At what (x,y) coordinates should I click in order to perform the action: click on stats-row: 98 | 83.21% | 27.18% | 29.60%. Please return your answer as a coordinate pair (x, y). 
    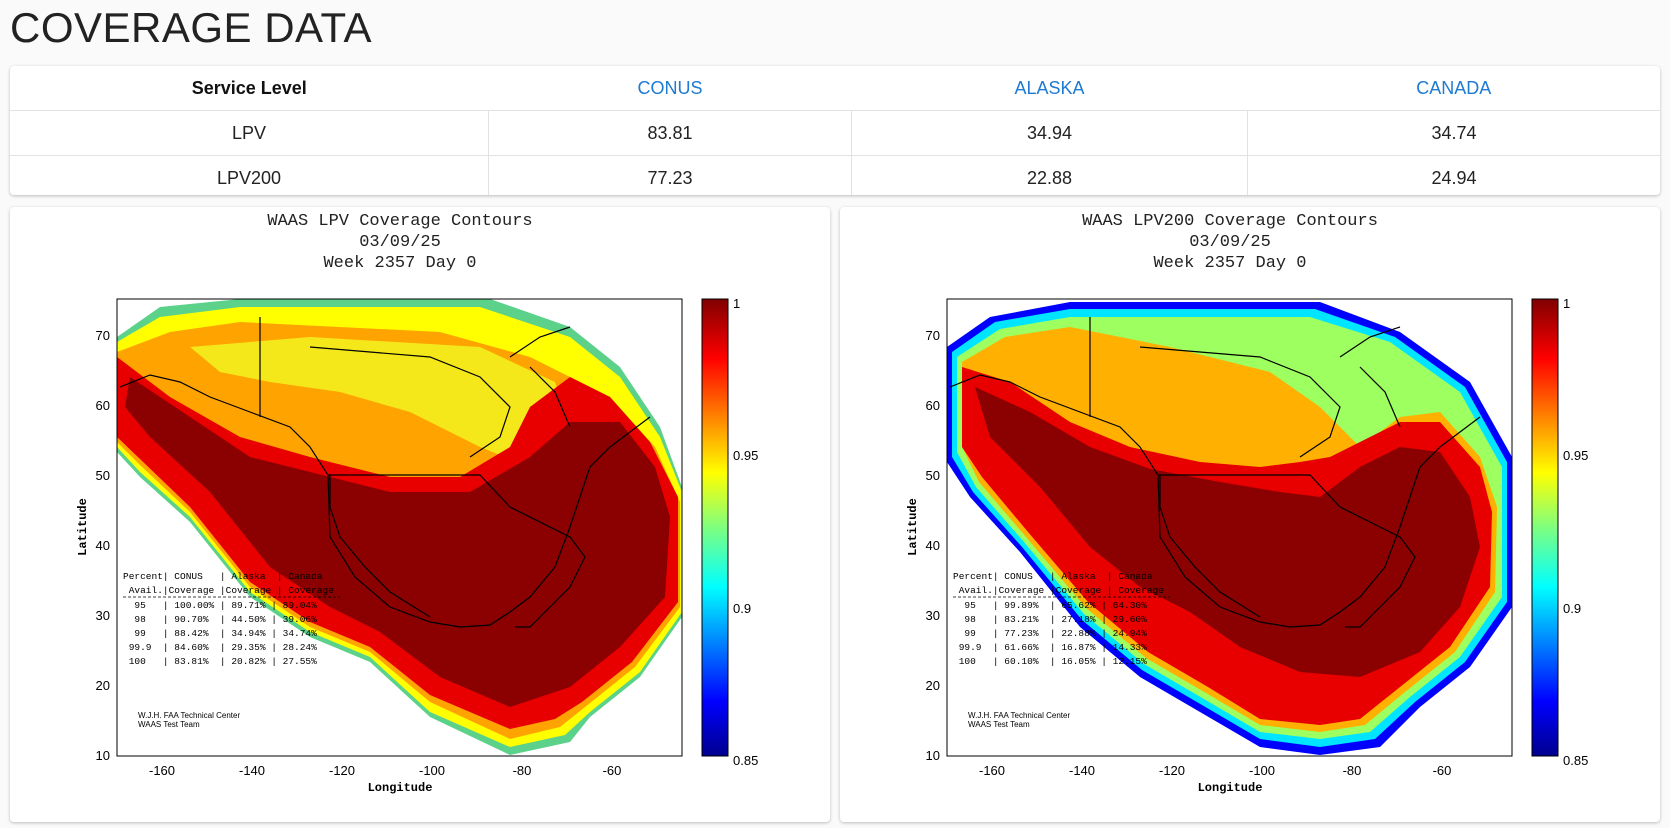
    Looking at the image, I should click on (1050, 619).